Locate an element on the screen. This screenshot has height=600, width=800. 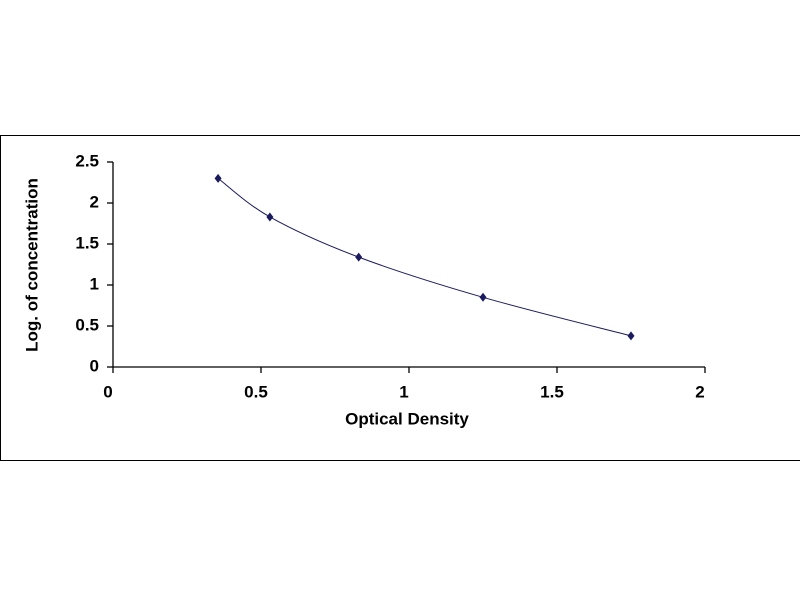
y-axis-label: Log. of concentration is located at coordinates (31, 265).